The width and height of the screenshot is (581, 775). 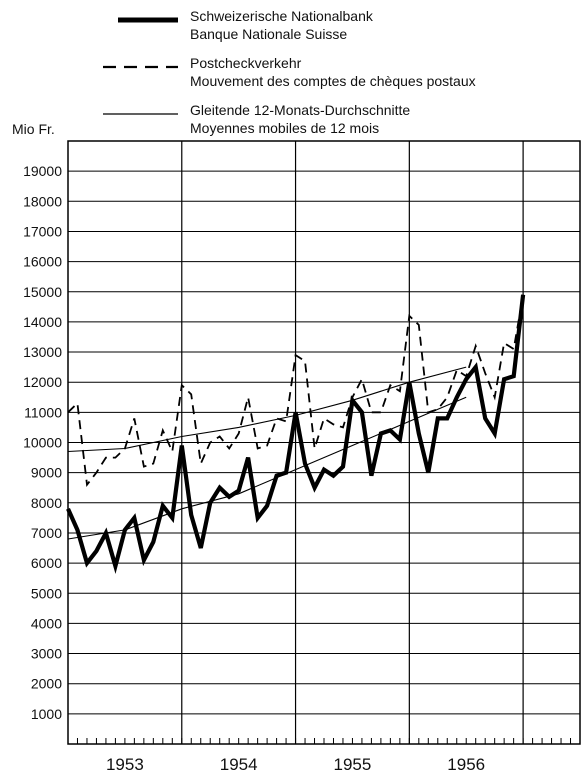 I want to click on y-tick-label: 18000, so click(x=42, y=201).